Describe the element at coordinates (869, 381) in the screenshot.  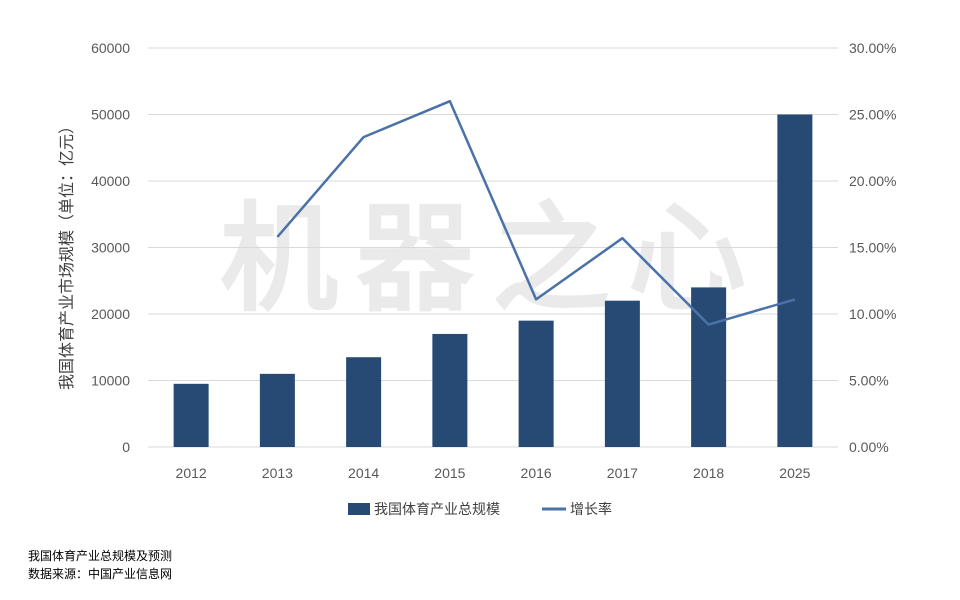
I see `y2-tick-label: 5.00%` at that location.